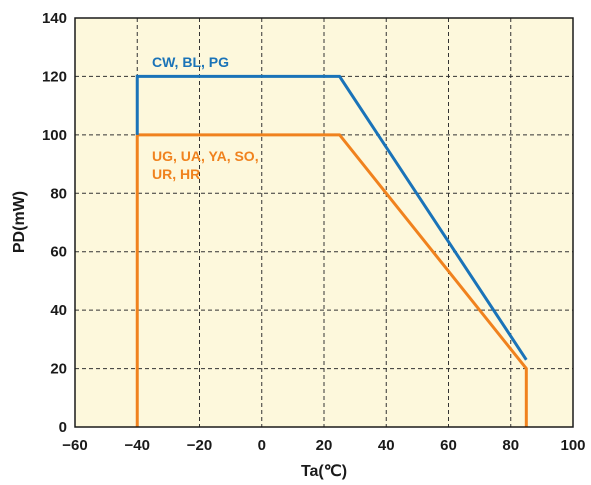 The width and height of the screenshot is (591, 485). I want to click on series-label-1-line: UR, HR, so click(176, 174).